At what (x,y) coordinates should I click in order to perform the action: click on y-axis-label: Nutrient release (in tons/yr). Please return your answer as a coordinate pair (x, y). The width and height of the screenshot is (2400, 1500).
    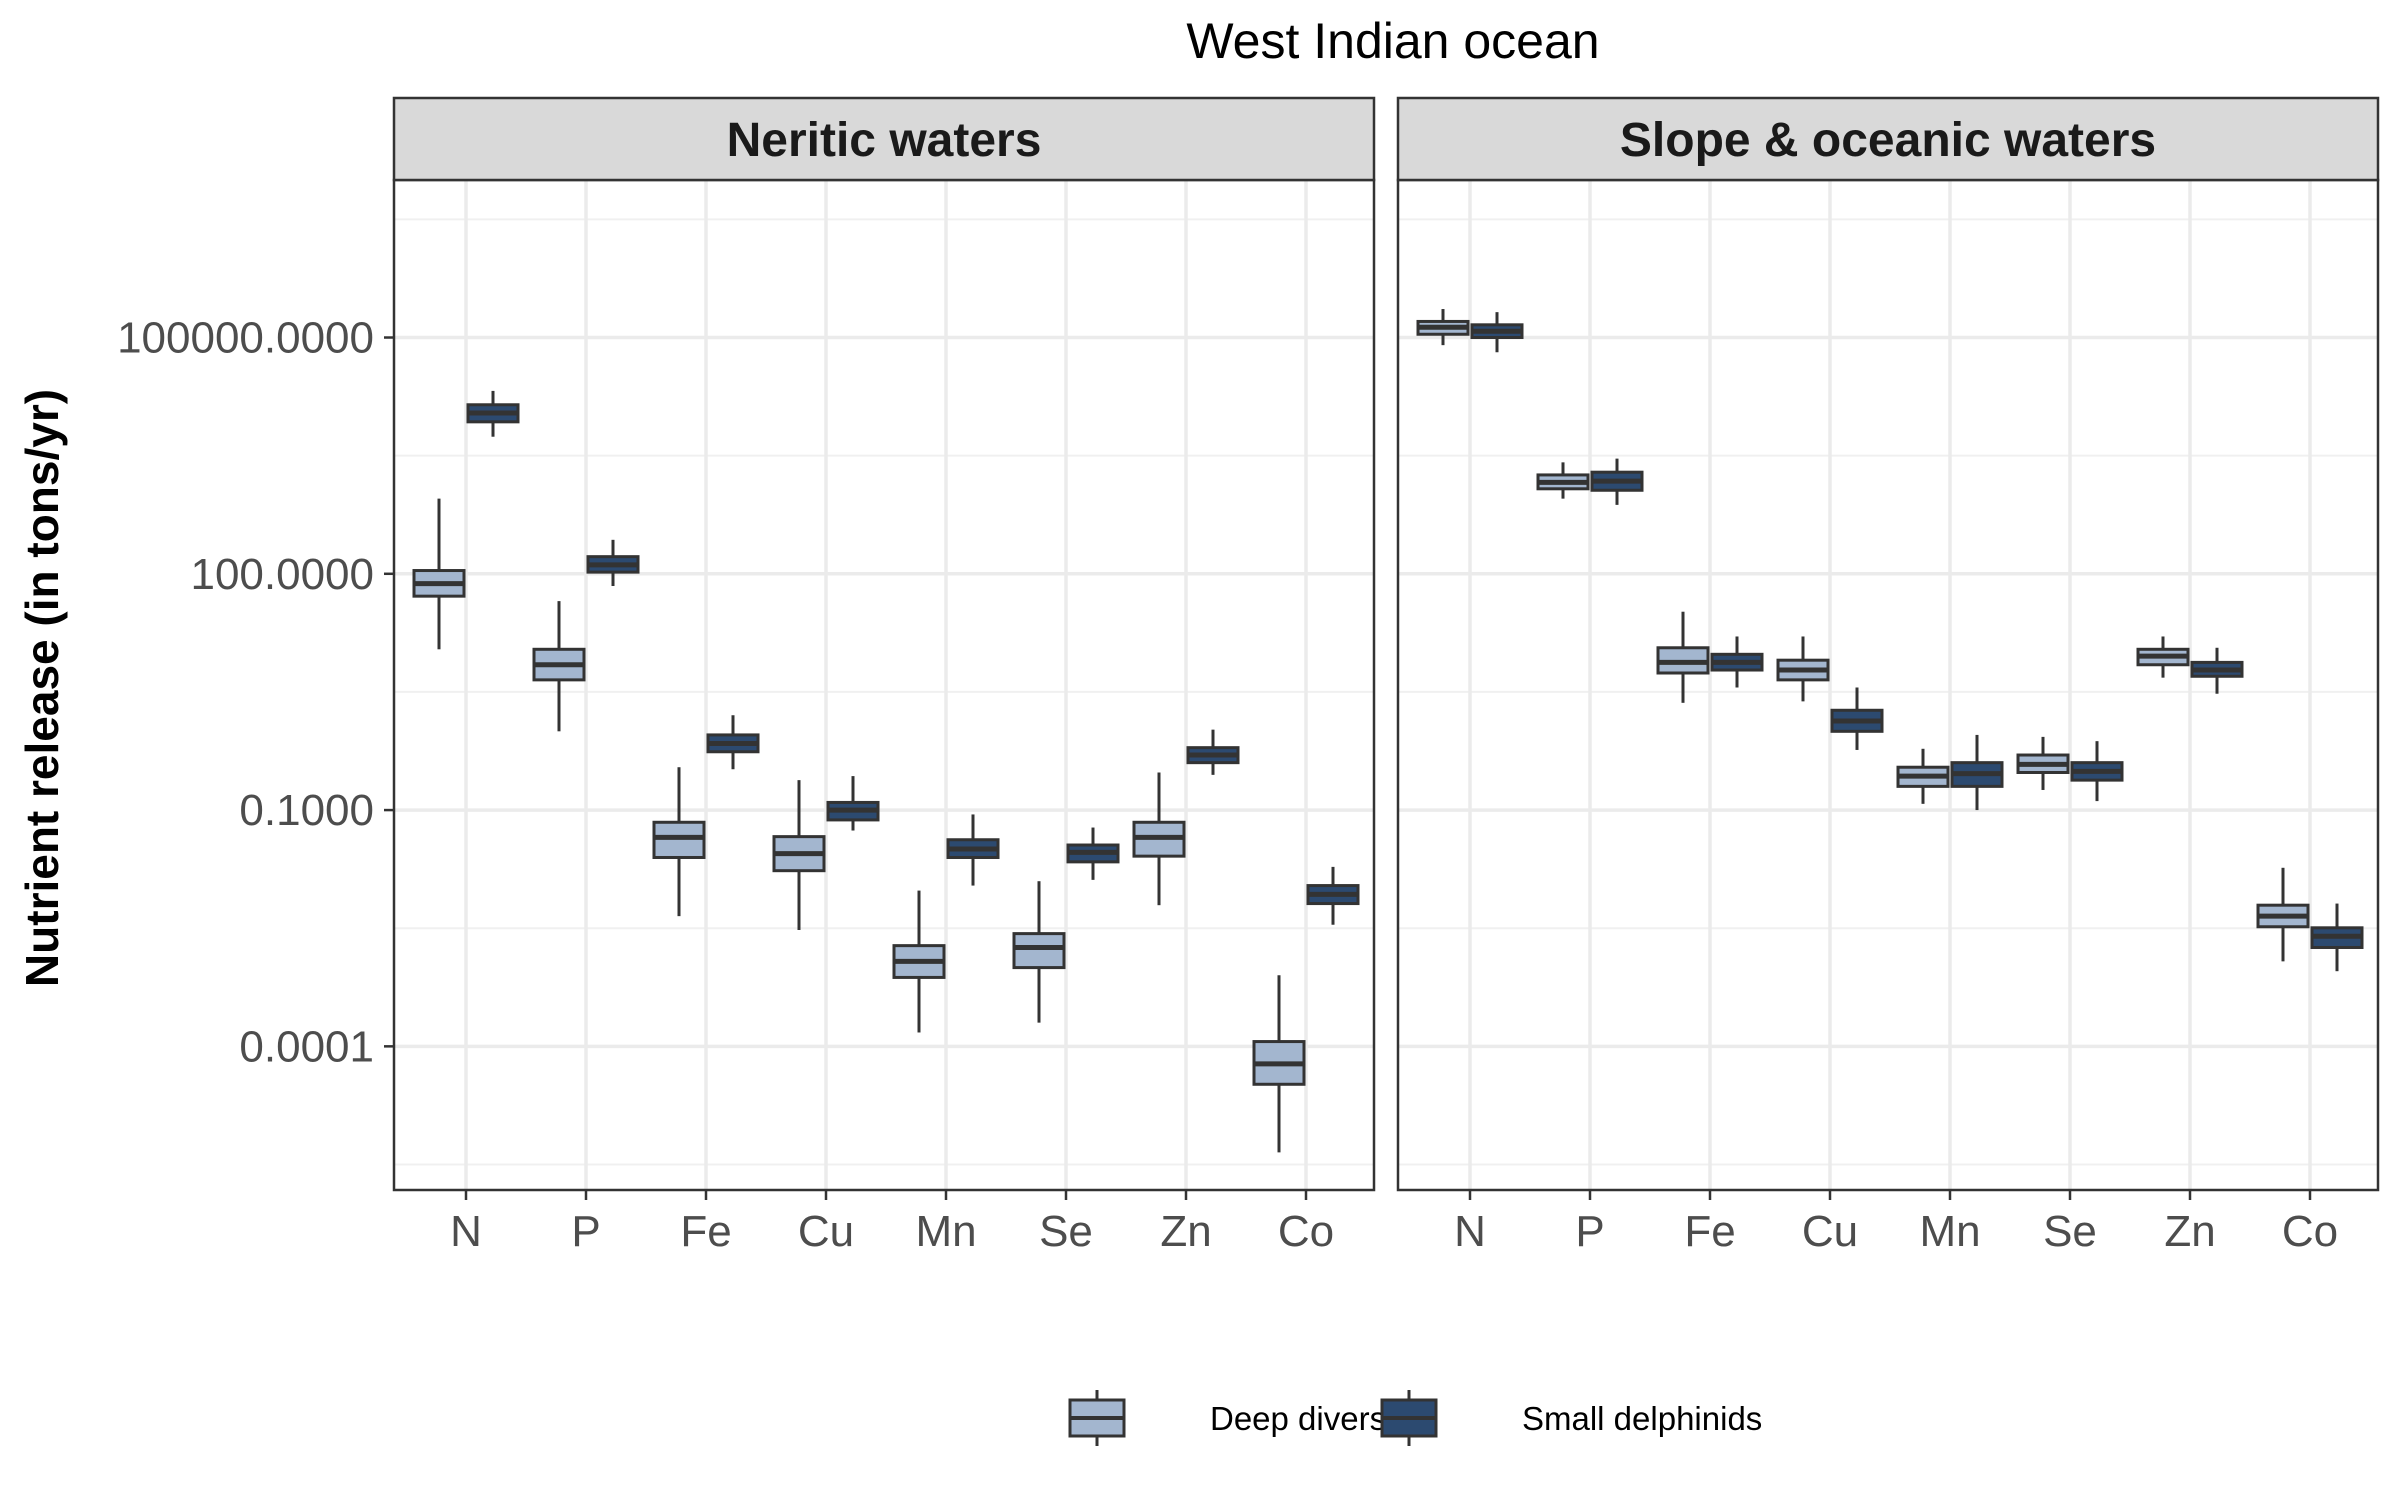
    Looking at the image, I should click on (42, 688).